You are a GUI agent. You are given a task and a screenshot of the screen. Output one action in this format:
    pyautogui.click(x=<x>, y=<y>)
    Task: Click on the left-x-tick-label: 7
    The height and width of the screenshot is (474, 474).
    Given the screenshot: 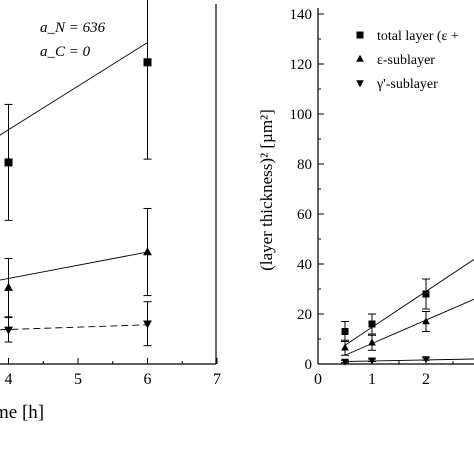 What is the action you would take?
    pyautogui.click(x=217, y=379)
    